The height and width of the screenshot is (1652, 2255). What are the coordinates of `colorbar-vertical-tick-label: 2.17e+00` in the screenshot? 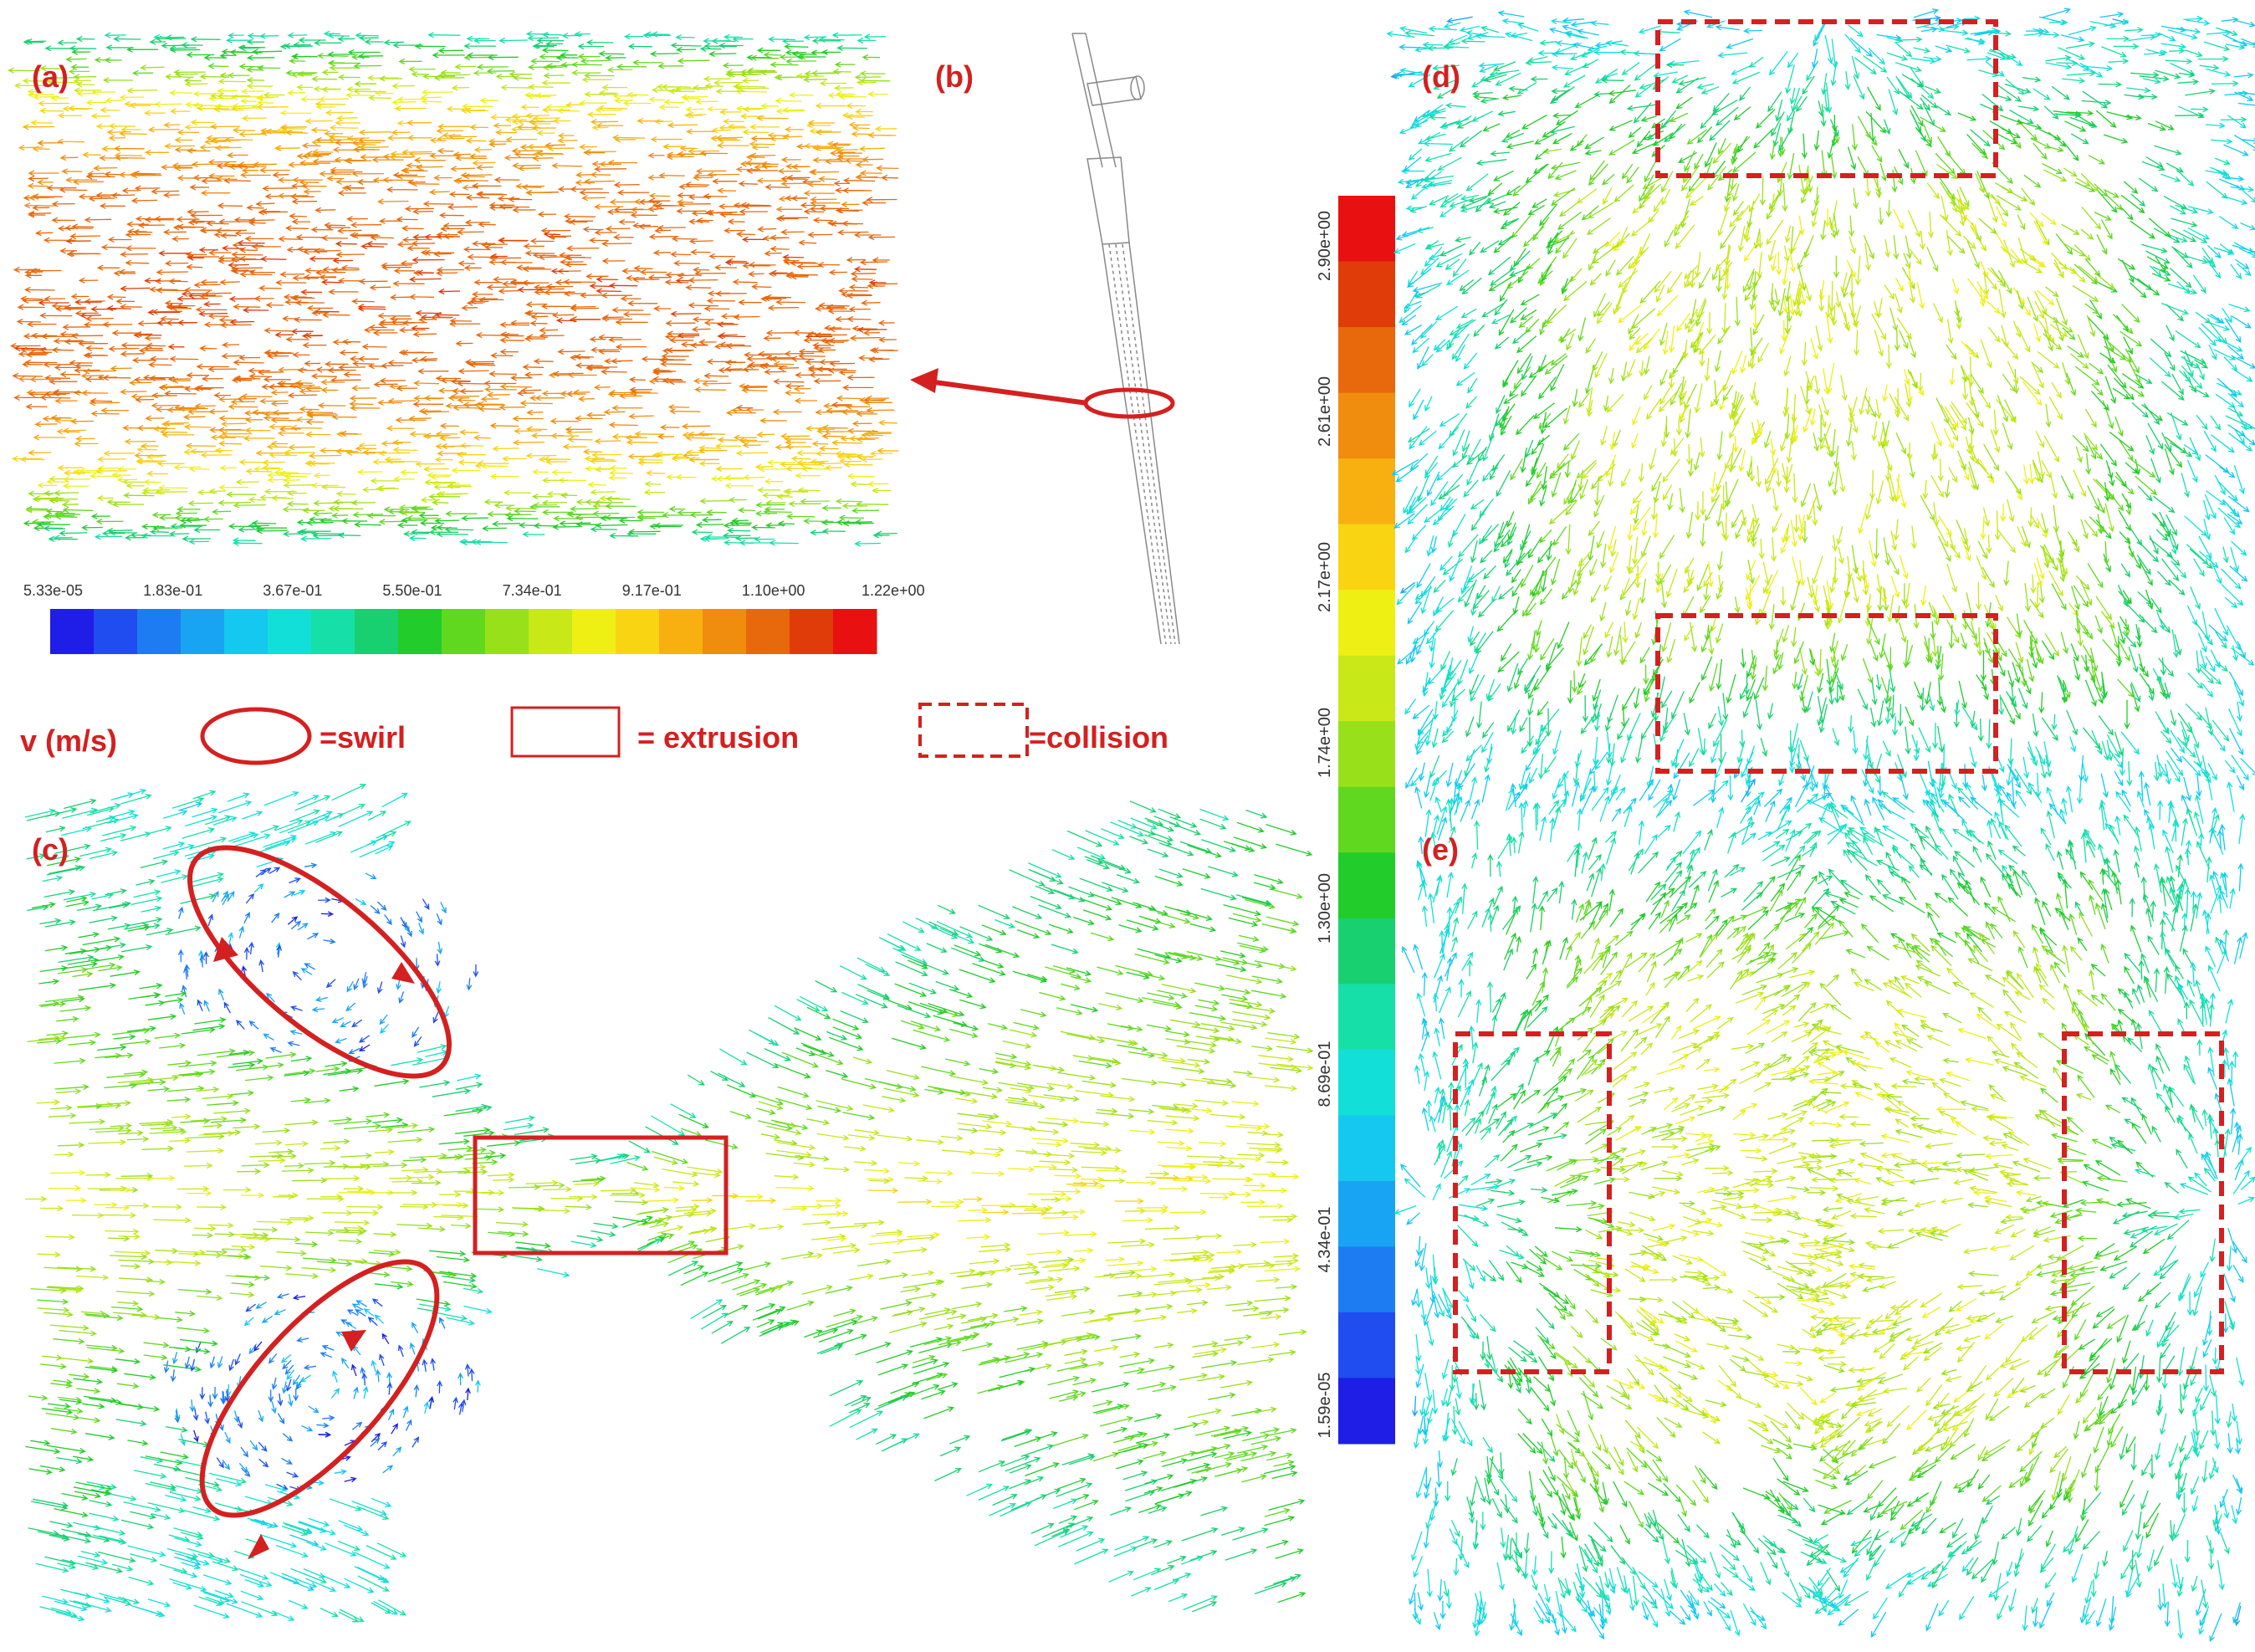 It's located at (1325, 577).